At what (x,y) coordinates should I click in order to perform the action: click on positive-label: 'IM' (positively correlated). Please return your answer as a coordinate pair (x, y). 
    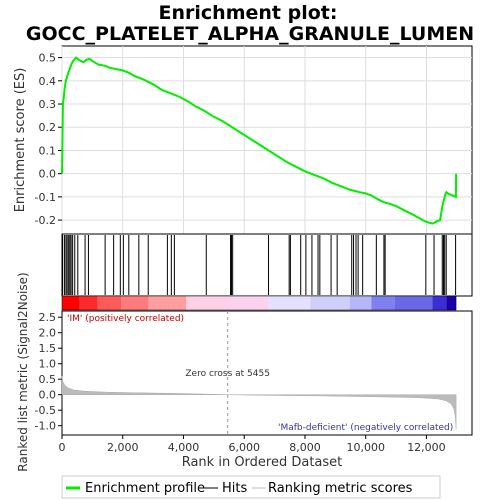
    Looking at the image, I should click on (125, 319).